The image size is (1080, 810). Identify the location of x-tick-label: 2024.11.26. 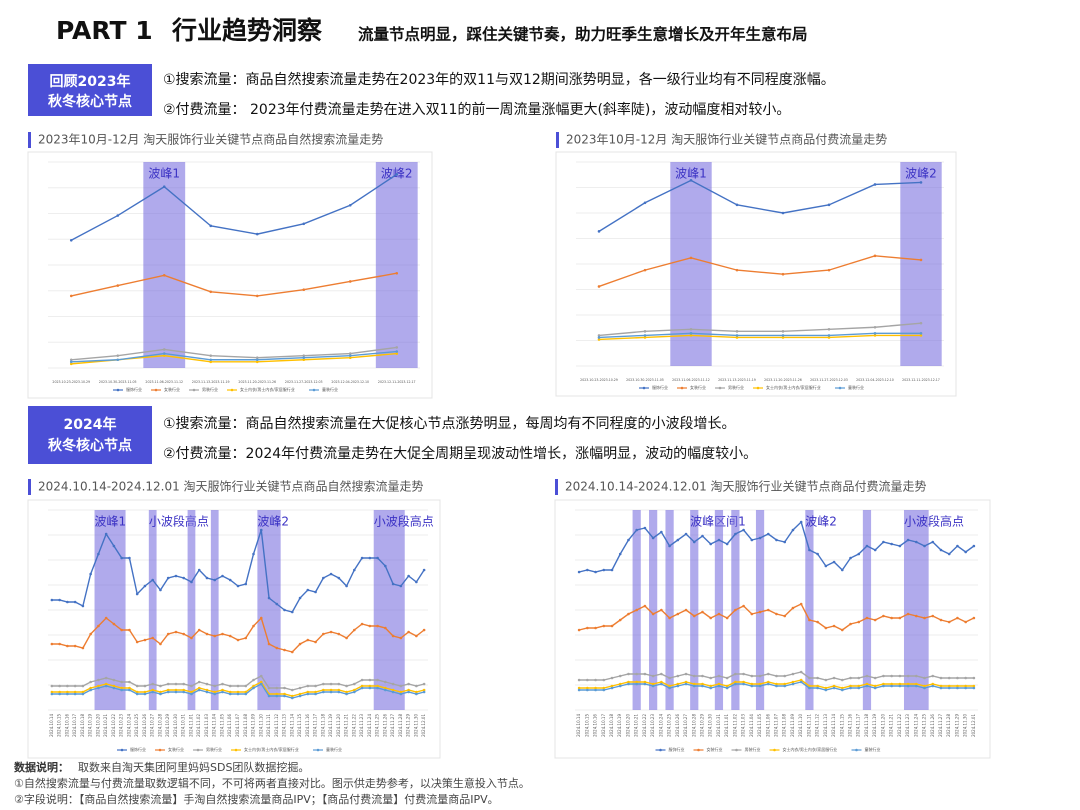
(384, 725).